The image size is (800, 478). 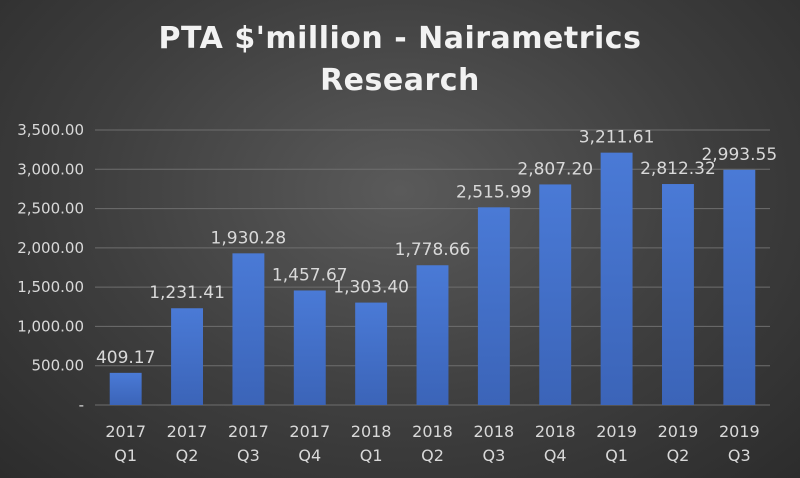 What do you see at coordinates (371, 288) in the screenshot?
I see `data-label-4: 1,303.40` at bounding box center [371, 288].